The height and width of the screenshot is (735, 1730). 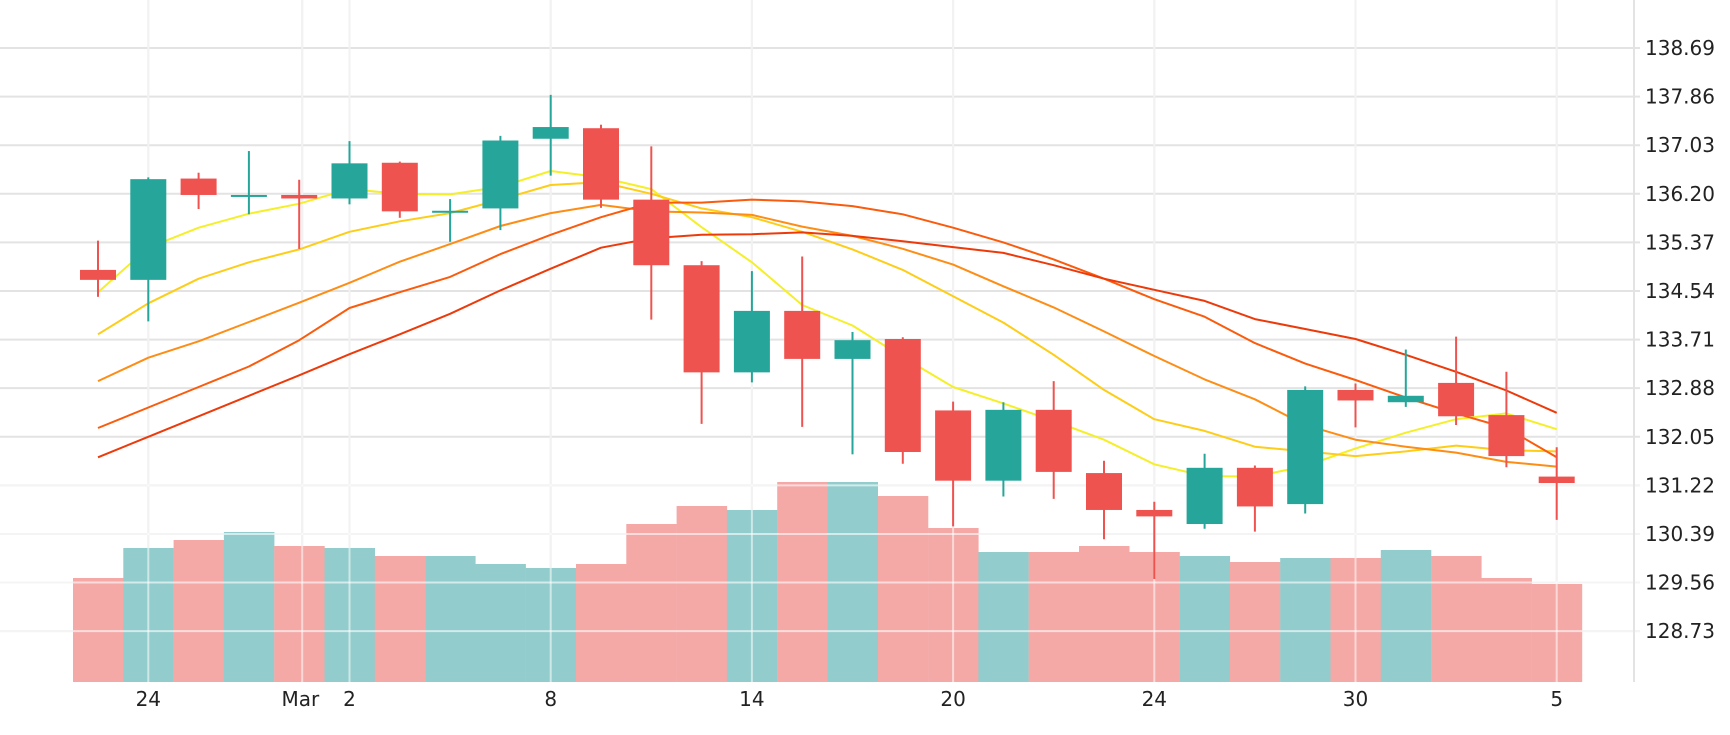 I want to click on y-tick-label: 132.88, so click(x=1680, y=388).